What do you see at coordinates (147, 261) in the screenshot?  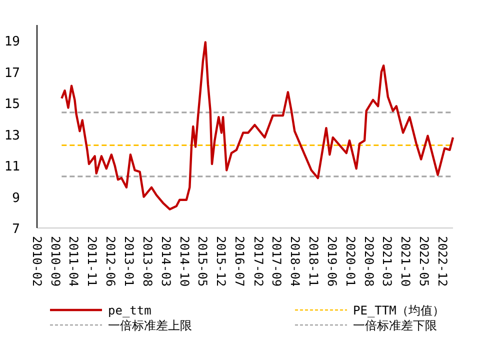 I see `x-tick-label: 2013-08` at bounding box center [147, 261].